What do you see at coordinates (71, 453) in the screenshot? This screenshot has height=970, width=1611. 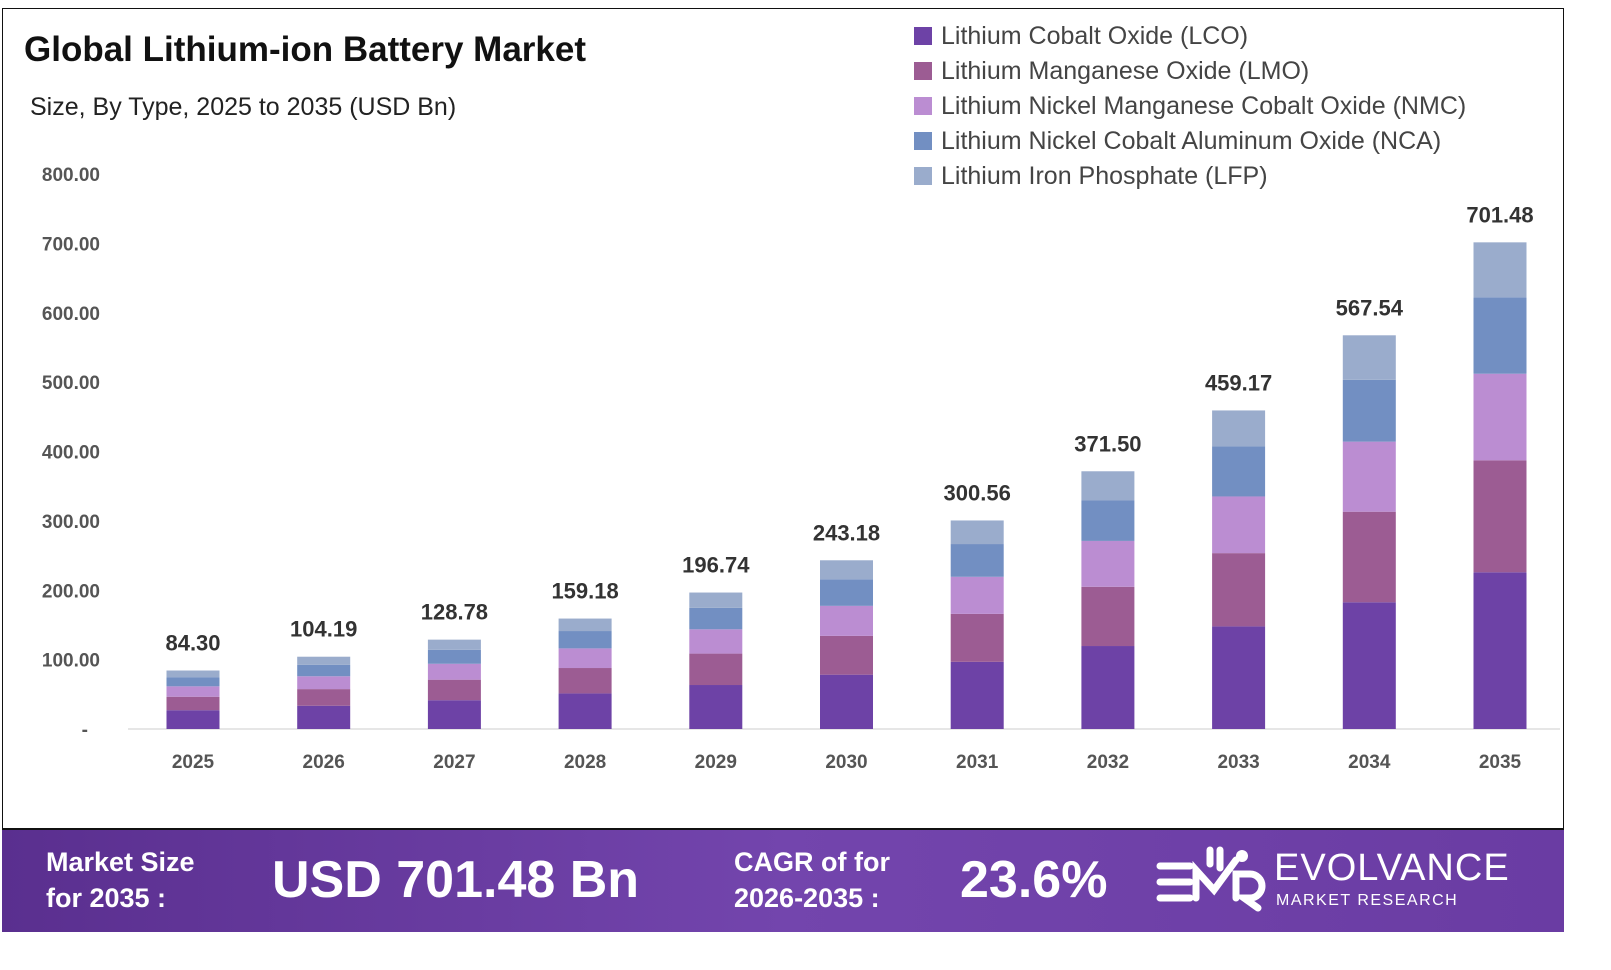 I see `y-tick-label: 400.00` at bounding box center [71, 453].